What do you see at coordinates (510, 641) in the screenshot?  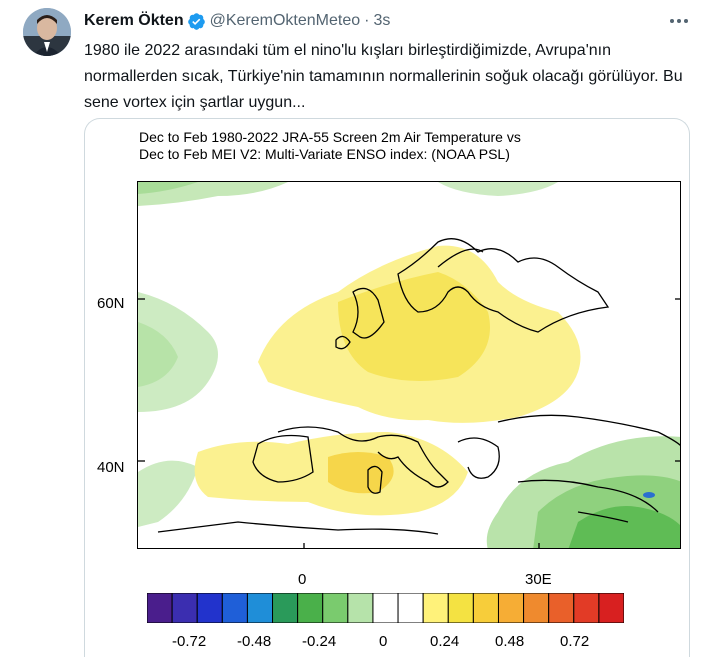 I see `colorbar-label: 0.48` at bounding box center [510, 641].